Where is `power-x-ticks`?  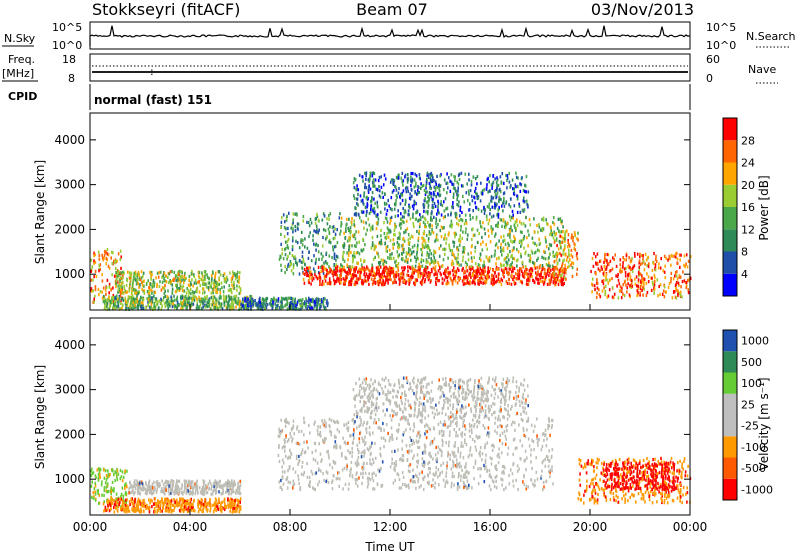 power-x-ticks is located at coordinates (390, 307).